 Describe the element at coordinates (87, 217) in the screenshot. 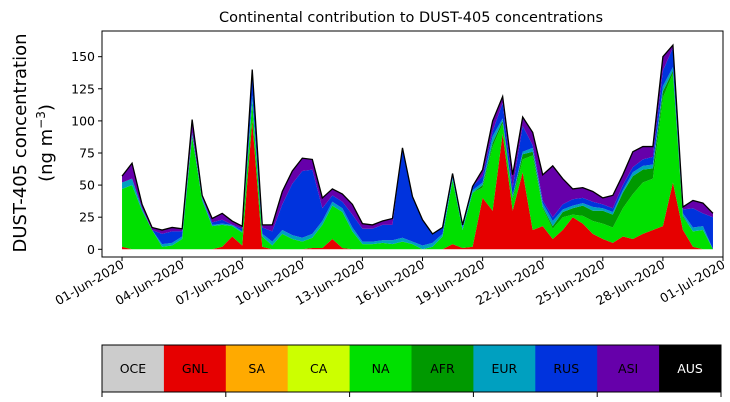

I see `y-tick-label: 25` at that location.